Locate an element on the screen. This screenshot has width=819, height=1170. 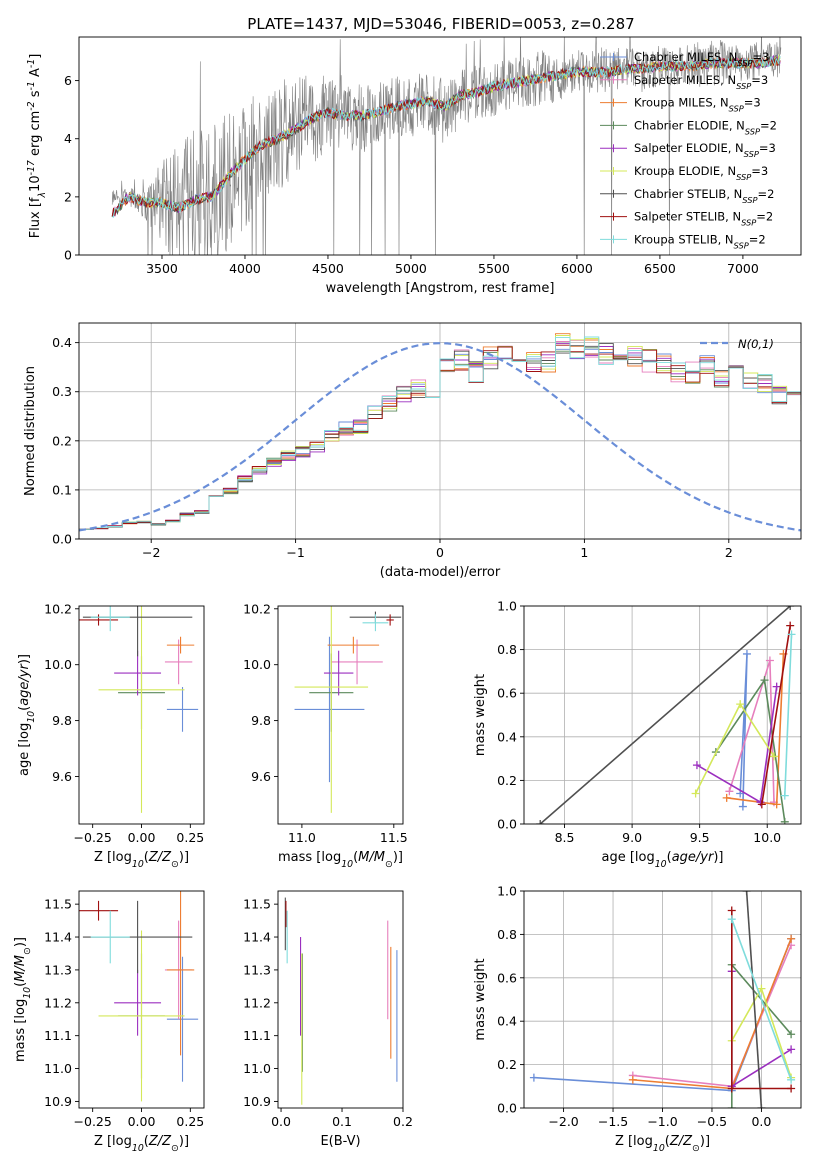
text-run: age/yr is located at coordinates (24, 683).